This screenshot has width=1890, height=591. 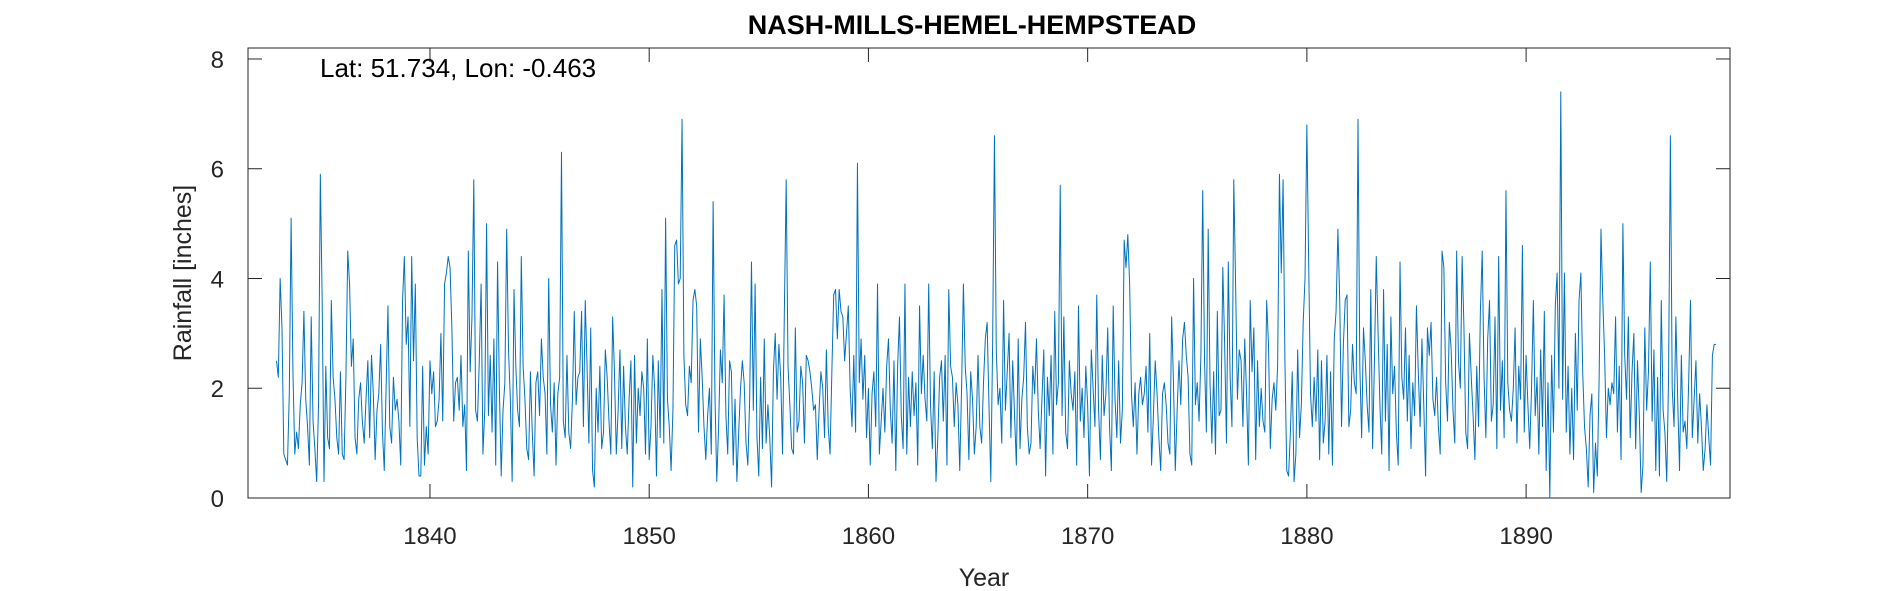 I want to click on y-tick-label: 2, so click(x=217, y=389).